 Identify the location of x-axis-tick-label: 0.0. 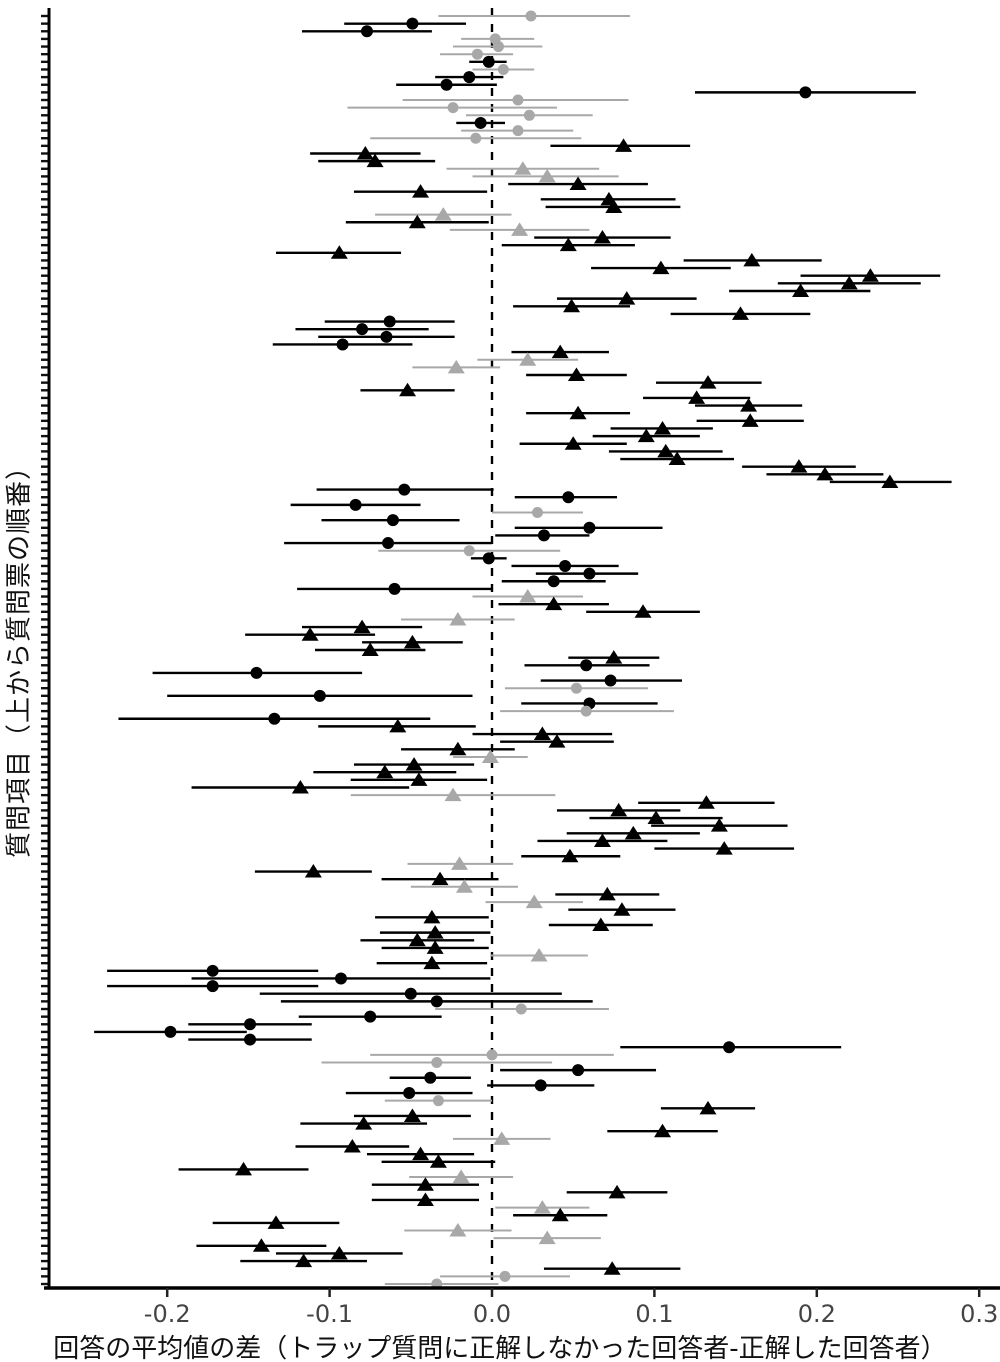
(492, 1314).